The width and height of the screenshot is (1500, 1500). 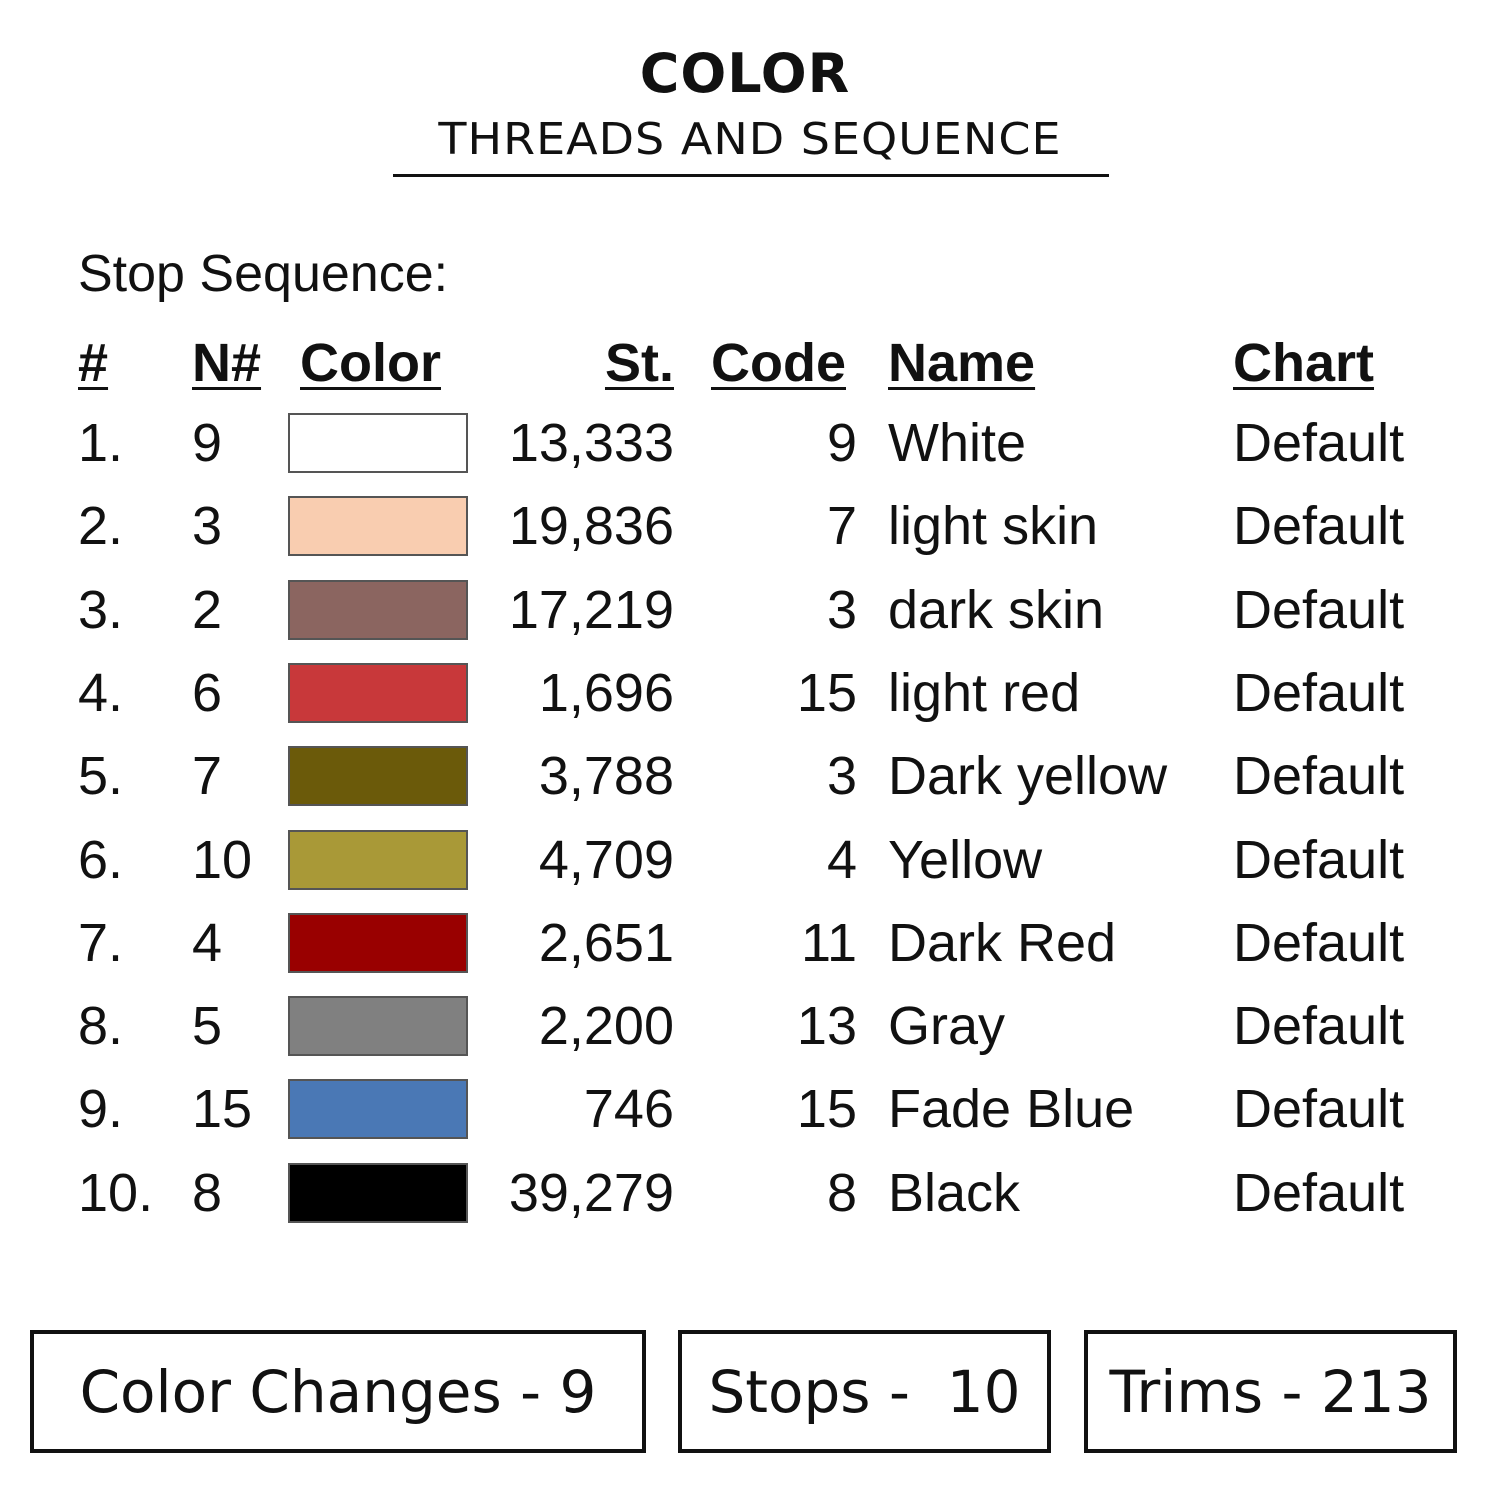 What do you see at coordinates (93, 363) in the screenshot?
I see `column-header-number: #` at bounding box center [93, 363].